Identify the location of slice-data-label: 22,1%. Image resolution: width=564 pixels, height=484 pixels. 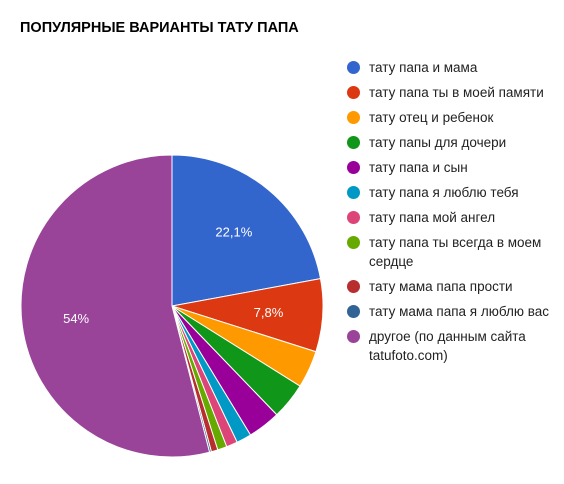
(233, 232).